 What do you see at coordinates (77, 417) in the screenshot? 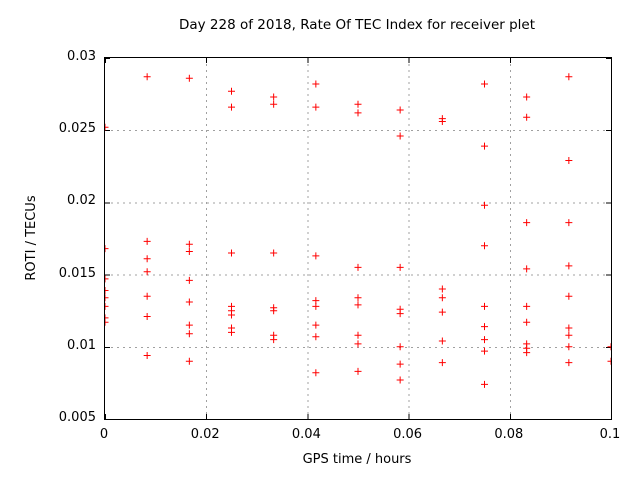
I see `y-tick-label: 0.005` at bounding box center [77, 417].